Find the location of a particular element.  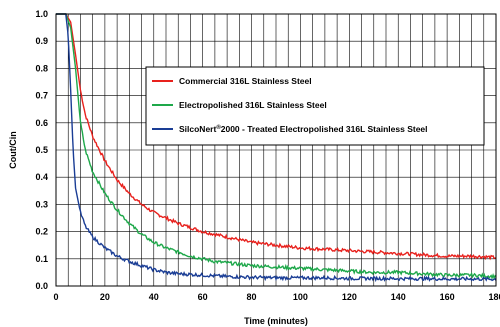

legend-label-electropolished: Electropolished 316L Stainless Steel is located at coordinates (253, 105).